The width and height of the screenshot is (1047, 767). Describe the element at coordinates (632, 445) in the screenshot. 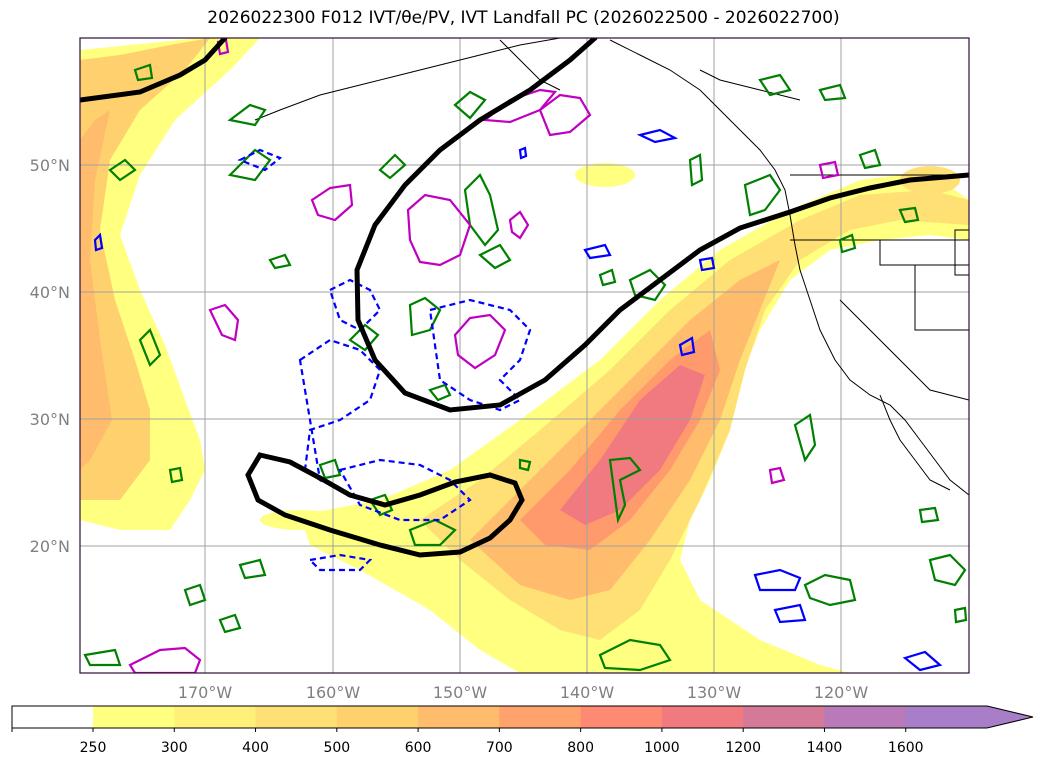

I see `ivt-shading-ar-core` at that location.